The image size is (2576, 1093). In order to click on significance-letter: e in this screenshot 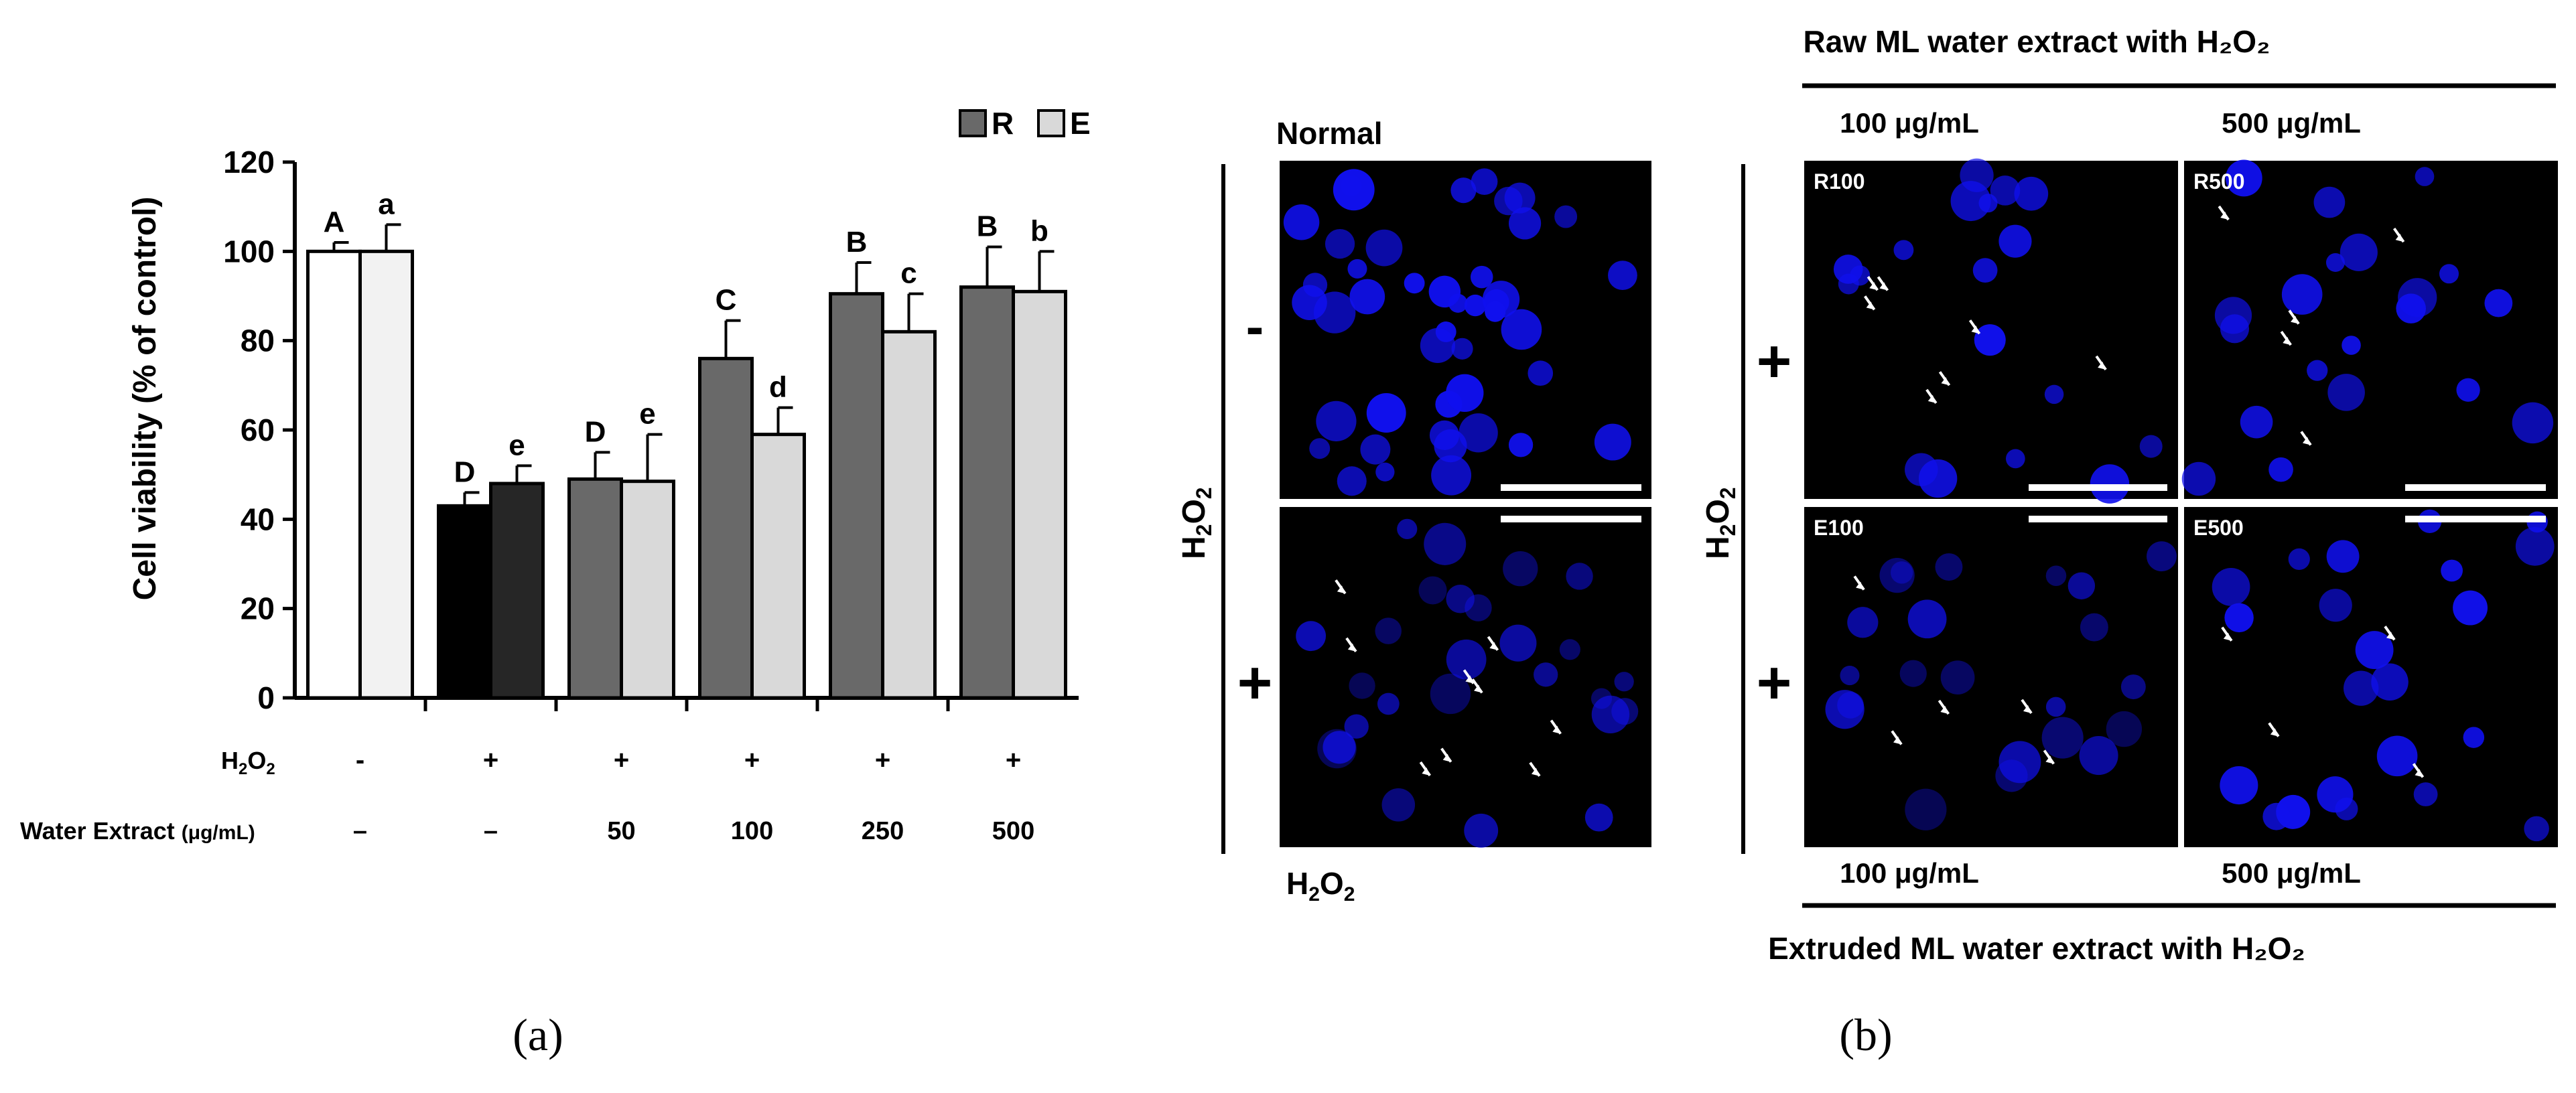, I will do `click(517, 445)`.